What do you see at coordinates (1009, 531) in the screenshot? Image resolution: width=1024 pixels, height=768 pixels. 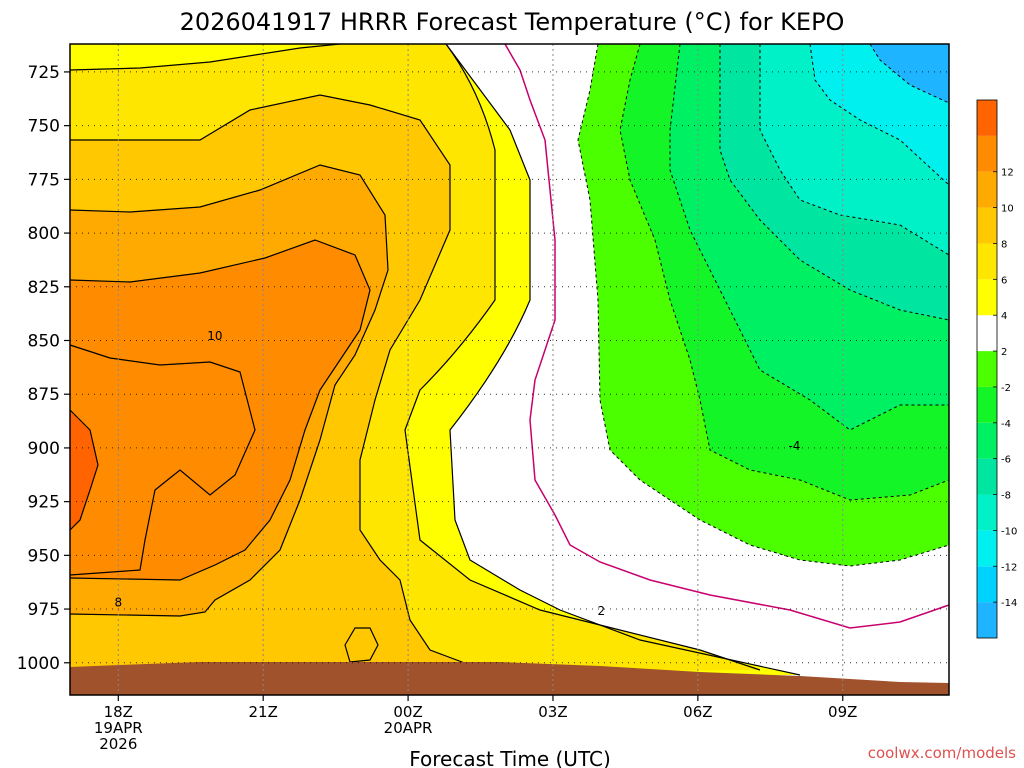 I see `colorbar-tick-label: -10` at bounding box center [1009, 531].